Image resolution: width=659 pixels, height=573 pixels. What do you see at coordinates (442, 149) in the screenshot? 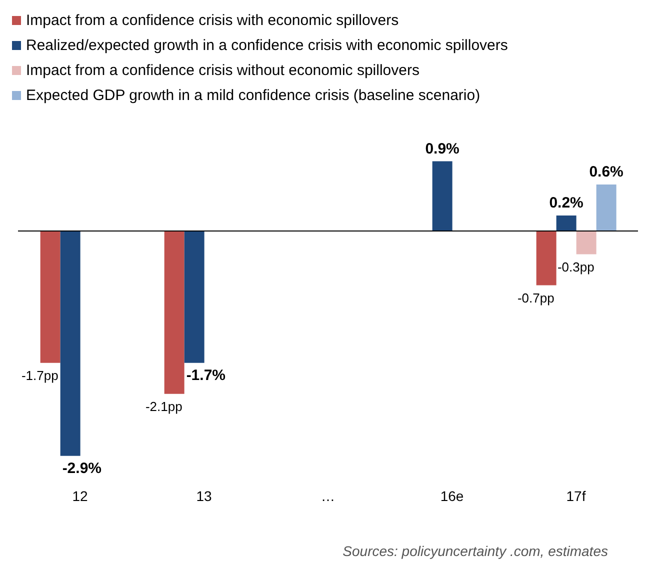
I see `data-label: 0.9%` at bounding box center [442, 149].